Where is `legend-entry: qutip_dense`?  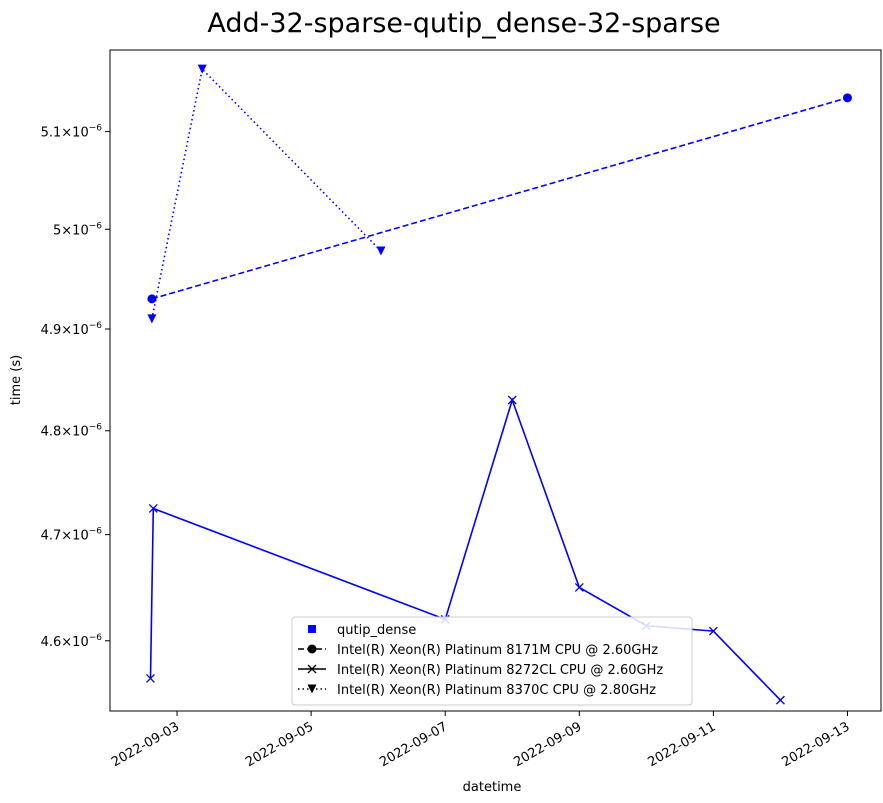
legend-entry: qutip_dense is located at coordinates (362, 630).